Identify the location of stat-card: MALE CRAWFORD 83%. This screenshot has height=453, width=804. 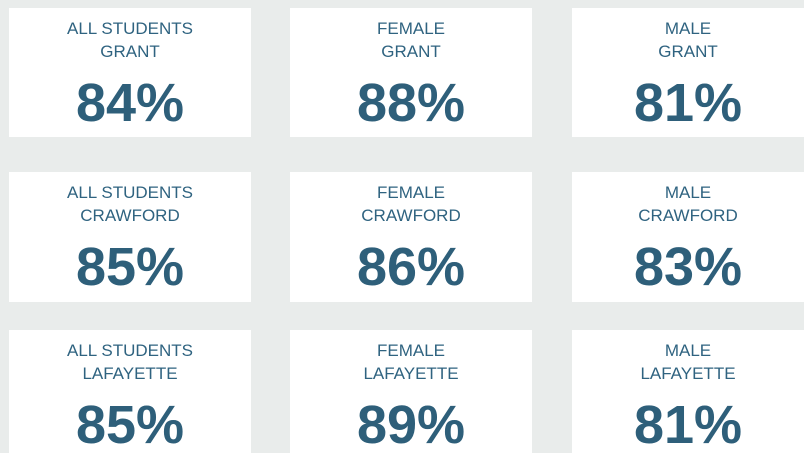
(688, 237).